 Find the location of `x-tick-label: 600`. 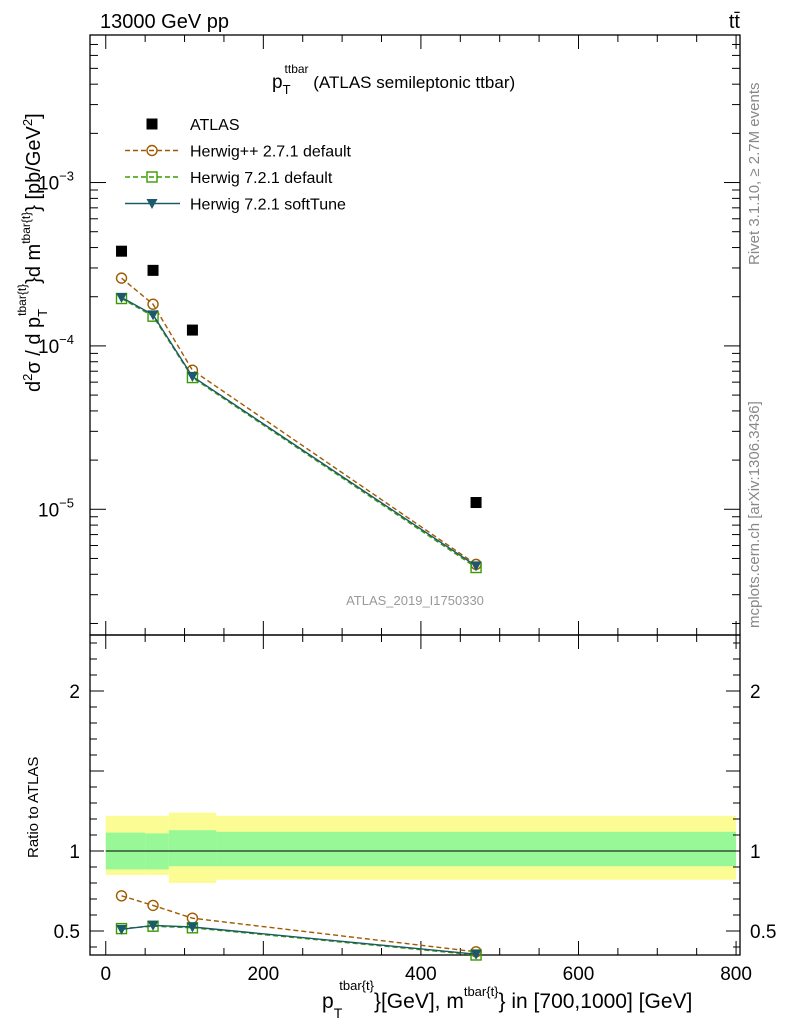

x-tick-label: 600 is located at coordinates (579, 974).